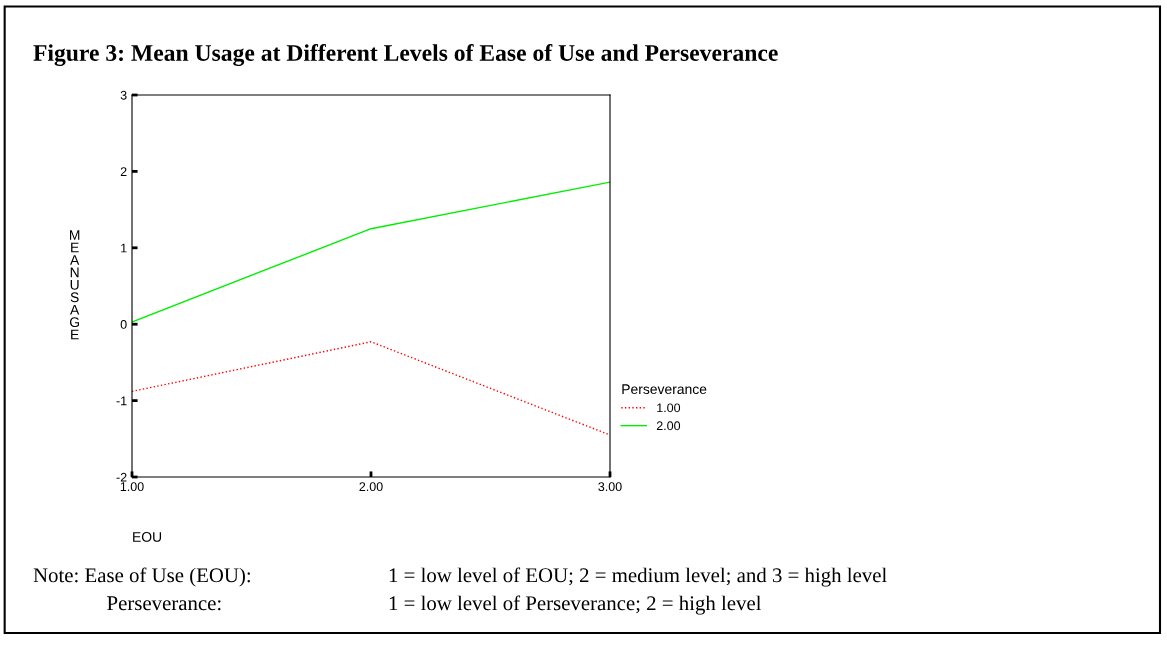 The image size is (1167, 656). Describe the element at coordinates (610, 487) in the screenshot. I see `x-tick-label: 3.00` at that location.